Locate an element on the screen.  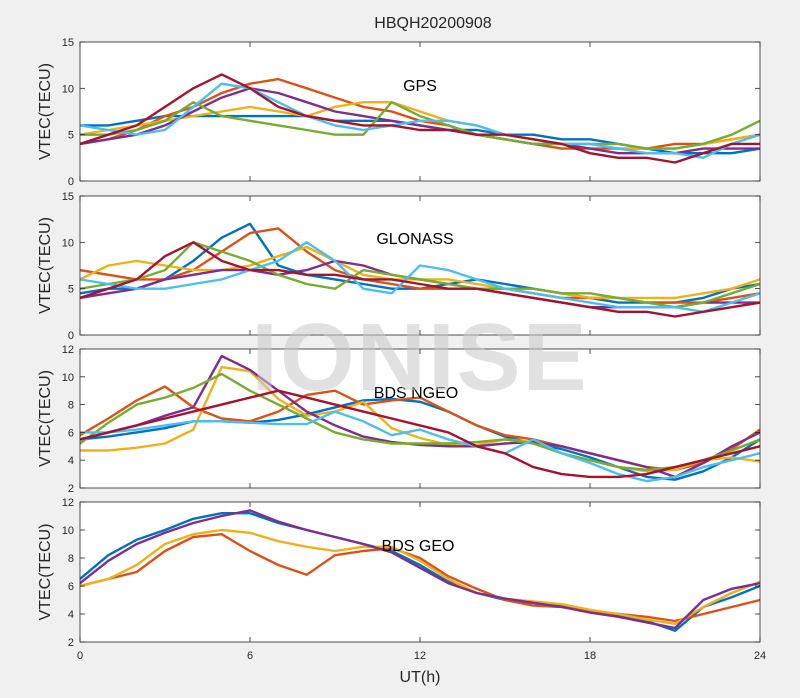
x-tick-label: 0 is located at coordinates (80, 656).